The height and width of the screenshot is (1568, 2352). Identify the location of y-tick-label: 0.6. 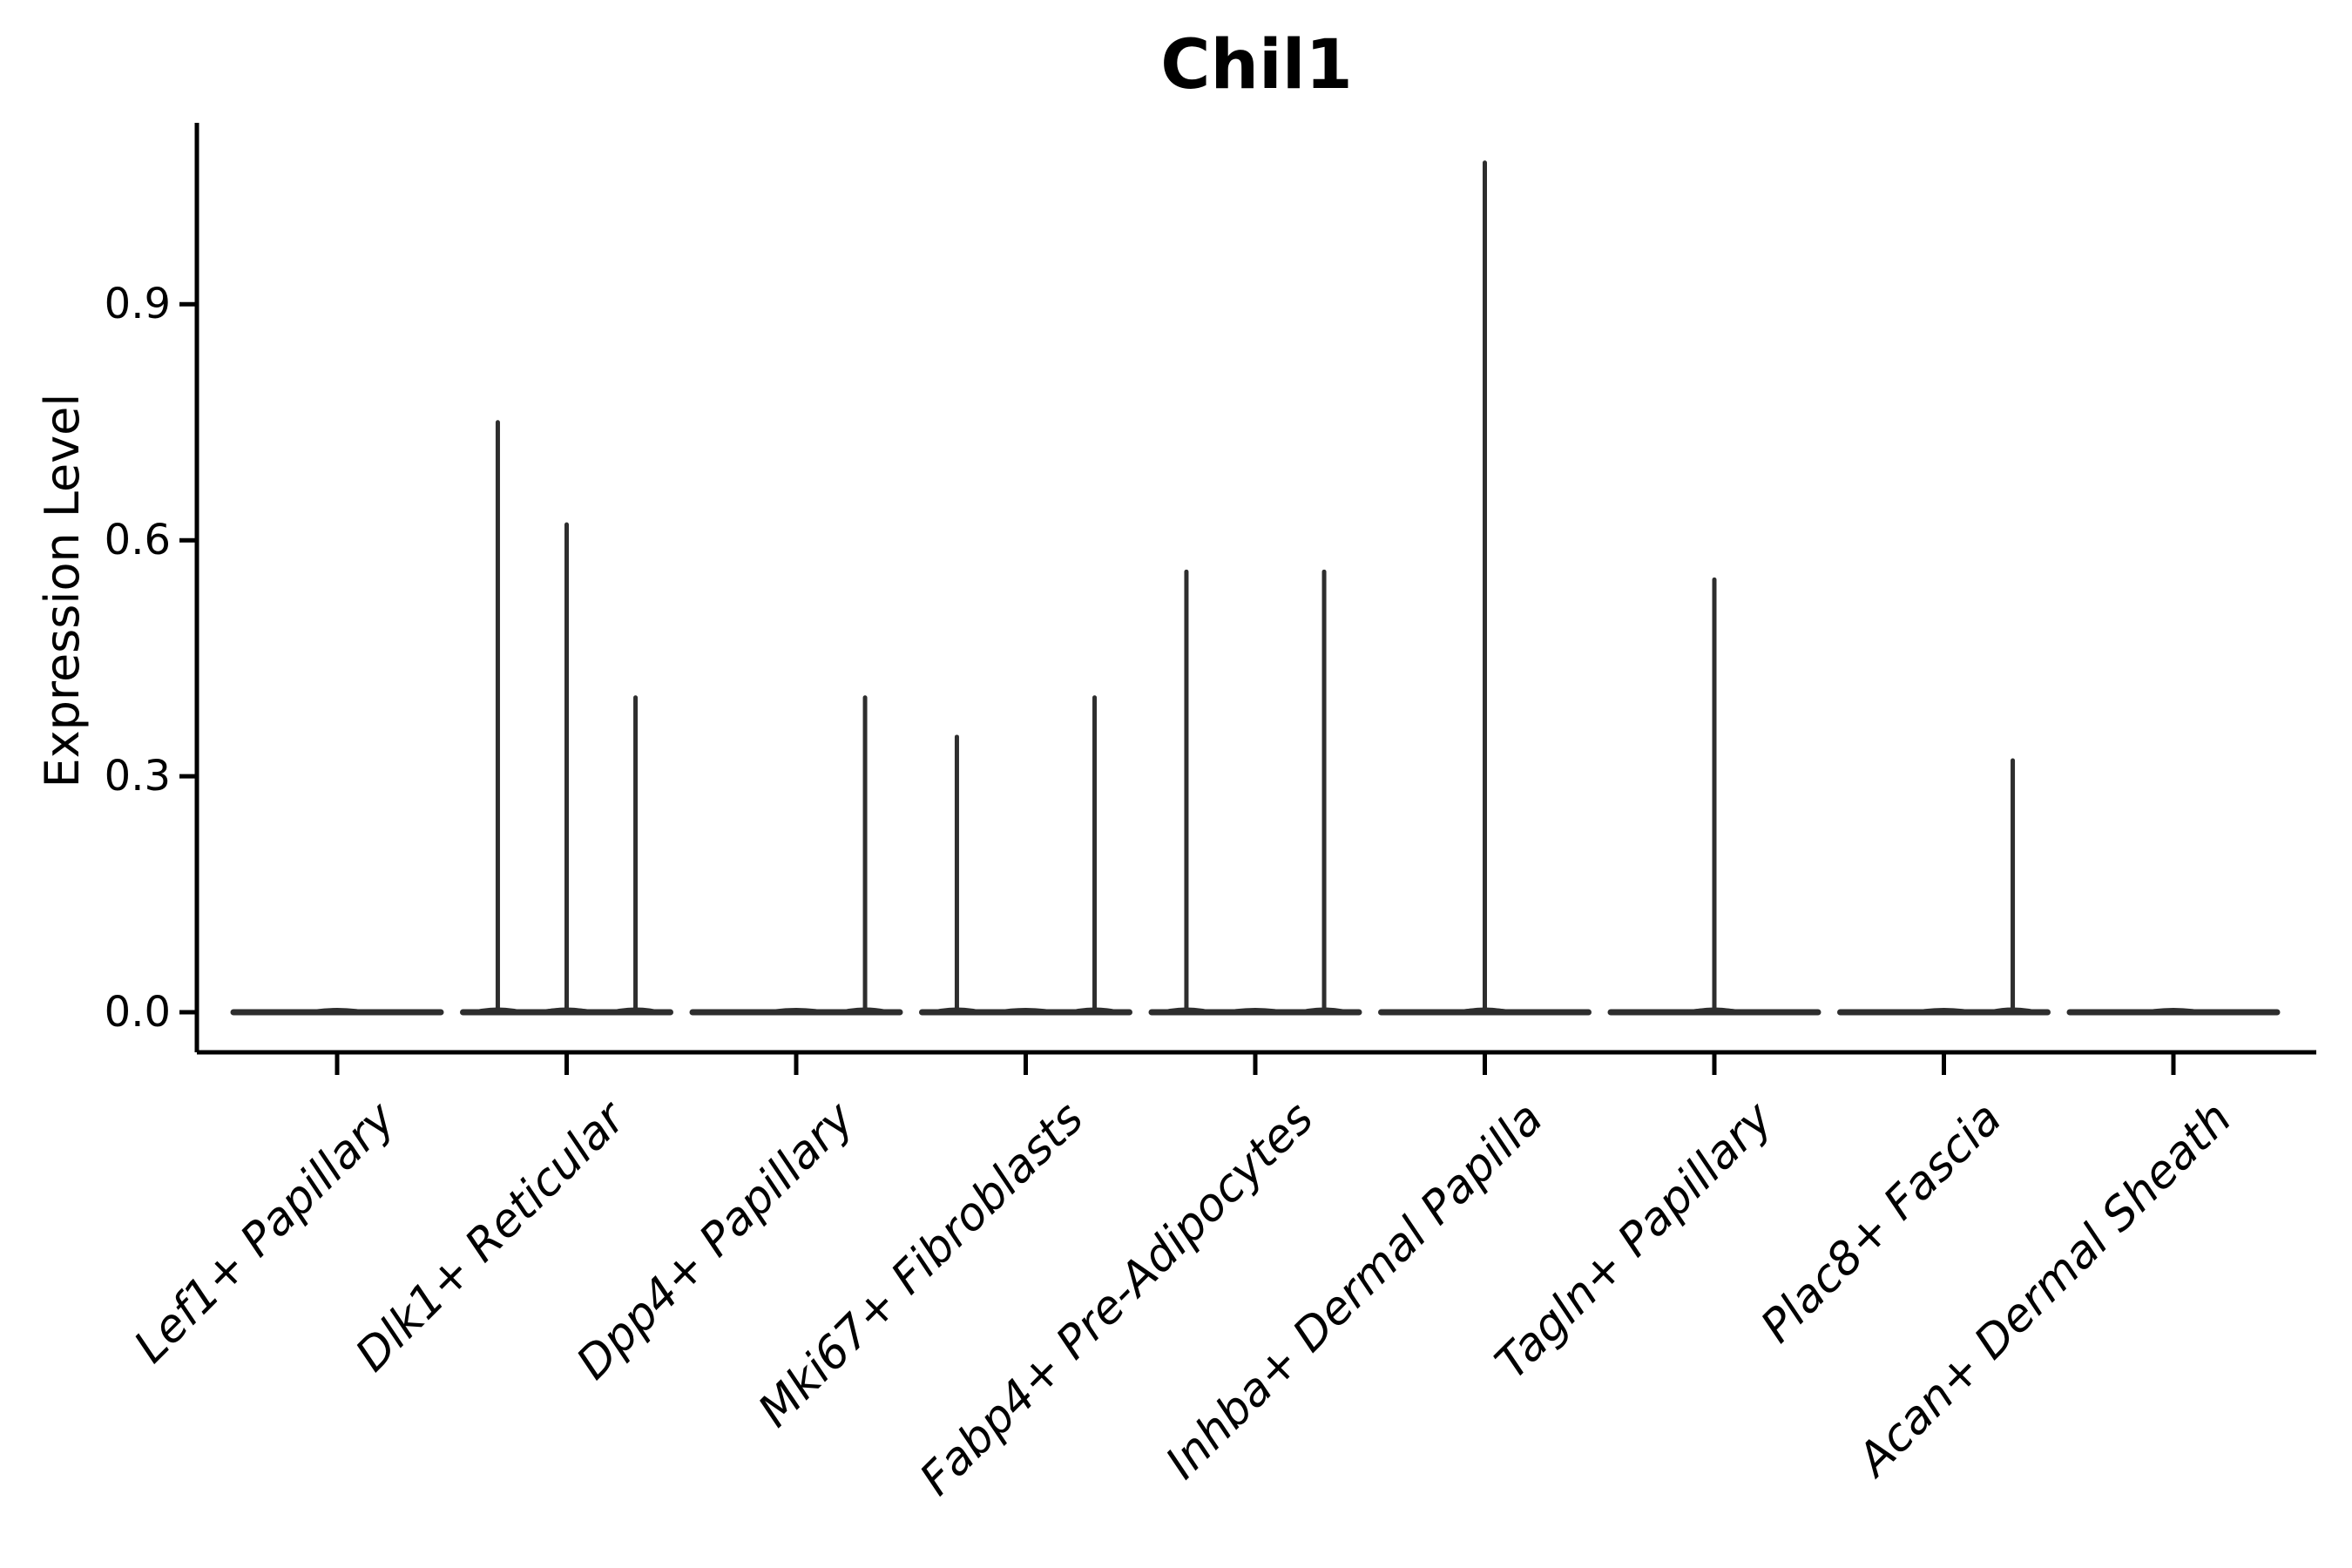
(137, 540).